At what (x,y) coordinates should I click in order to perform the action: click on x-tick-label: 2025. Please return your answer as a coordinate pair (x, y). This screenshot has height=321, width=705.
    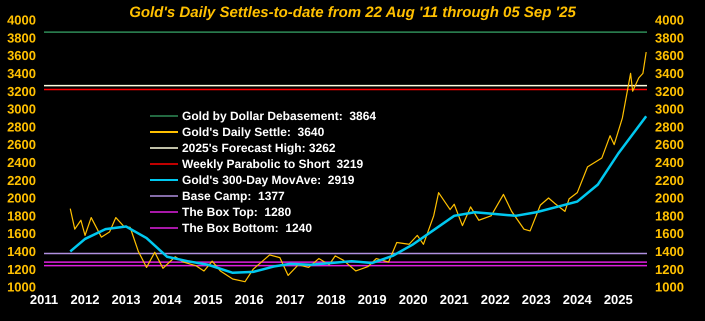
    Looking at the image, I should click on (618, 300).